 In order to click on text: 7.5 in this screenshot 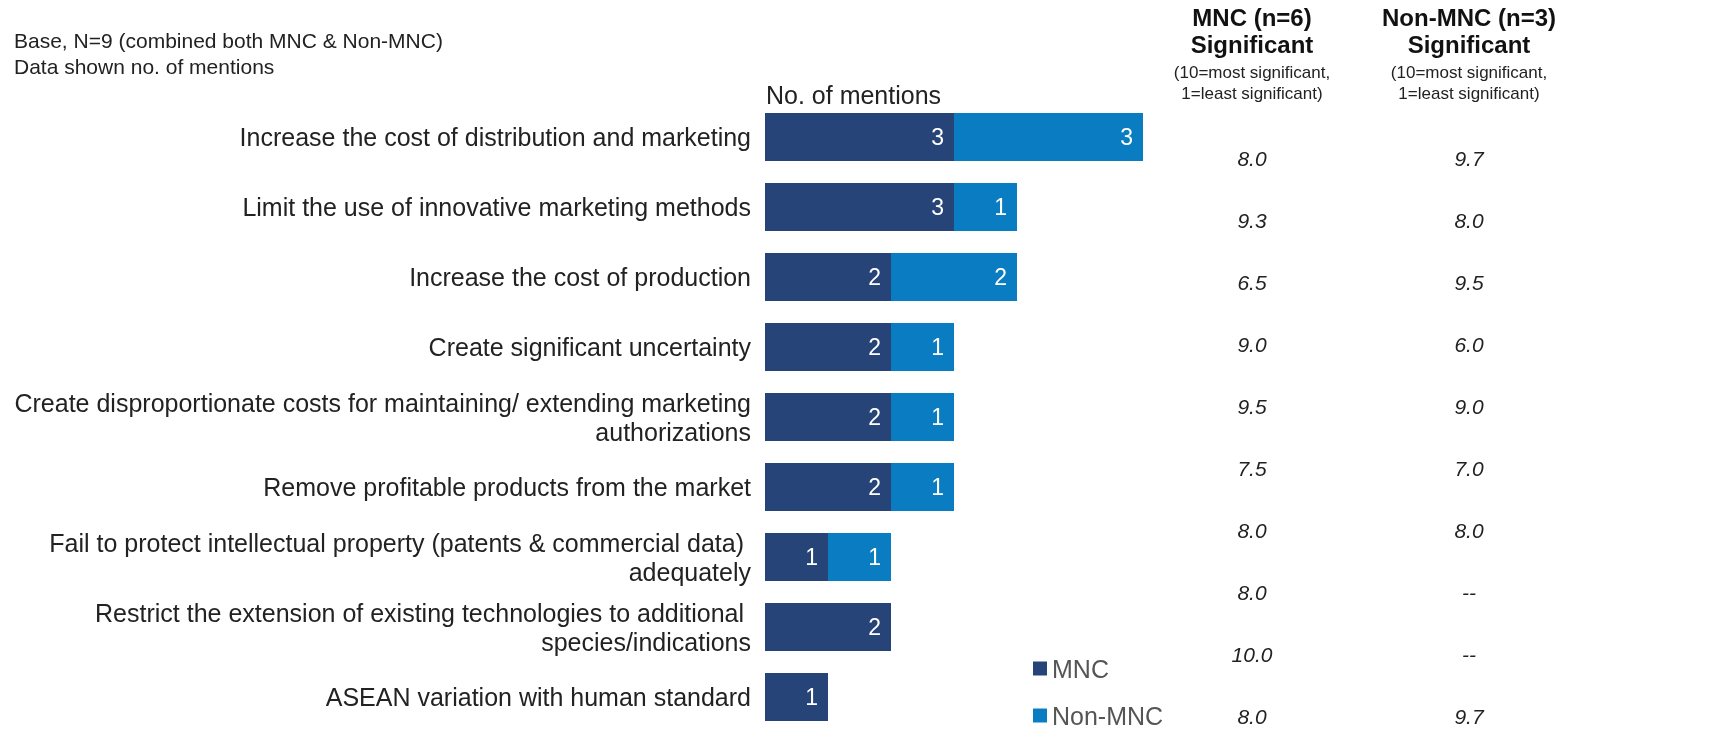, I will do `click(1252, 468)`.